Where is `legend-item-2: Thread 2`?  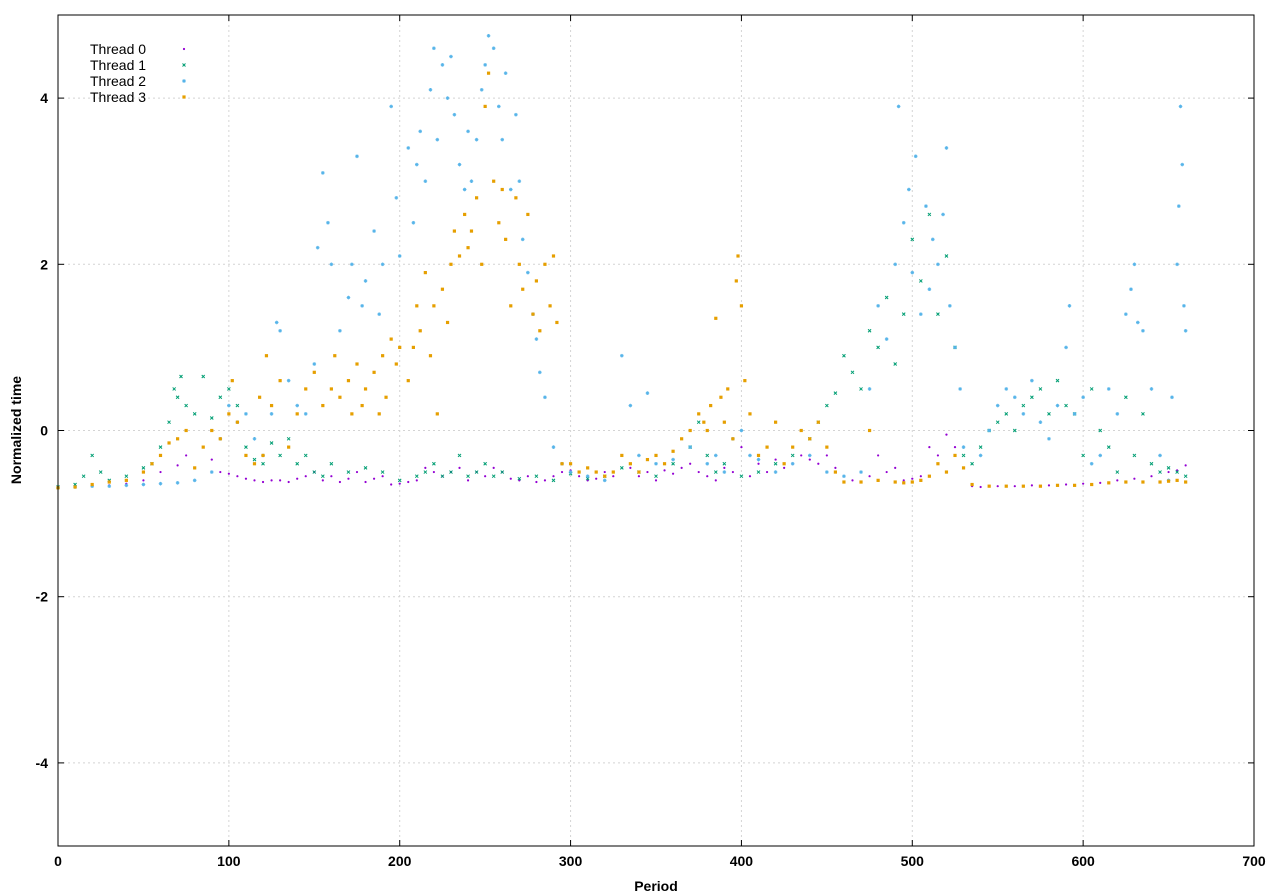
legend-item-2: Thread 2 is located at coordinates (138, 81).